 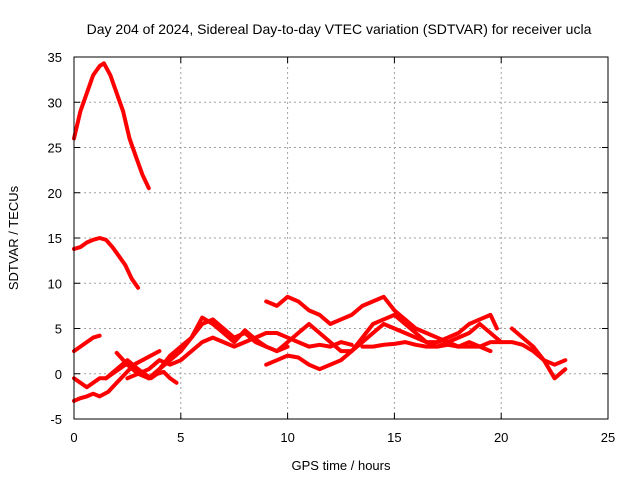 I want to click on x-tick-label: 0, so click(x=73, y=437).